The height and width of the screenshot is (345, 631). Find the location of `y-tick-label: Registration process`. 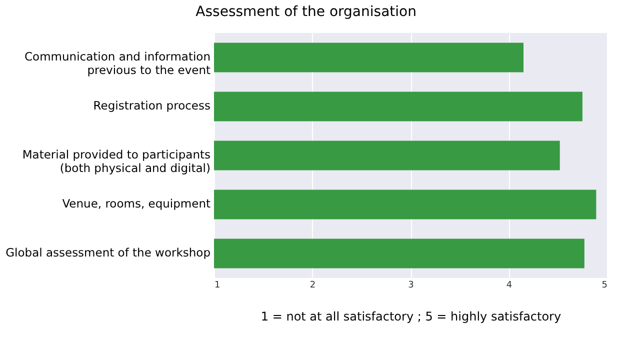

y-tick-label: Registration process is located at coordinates (151, 105).